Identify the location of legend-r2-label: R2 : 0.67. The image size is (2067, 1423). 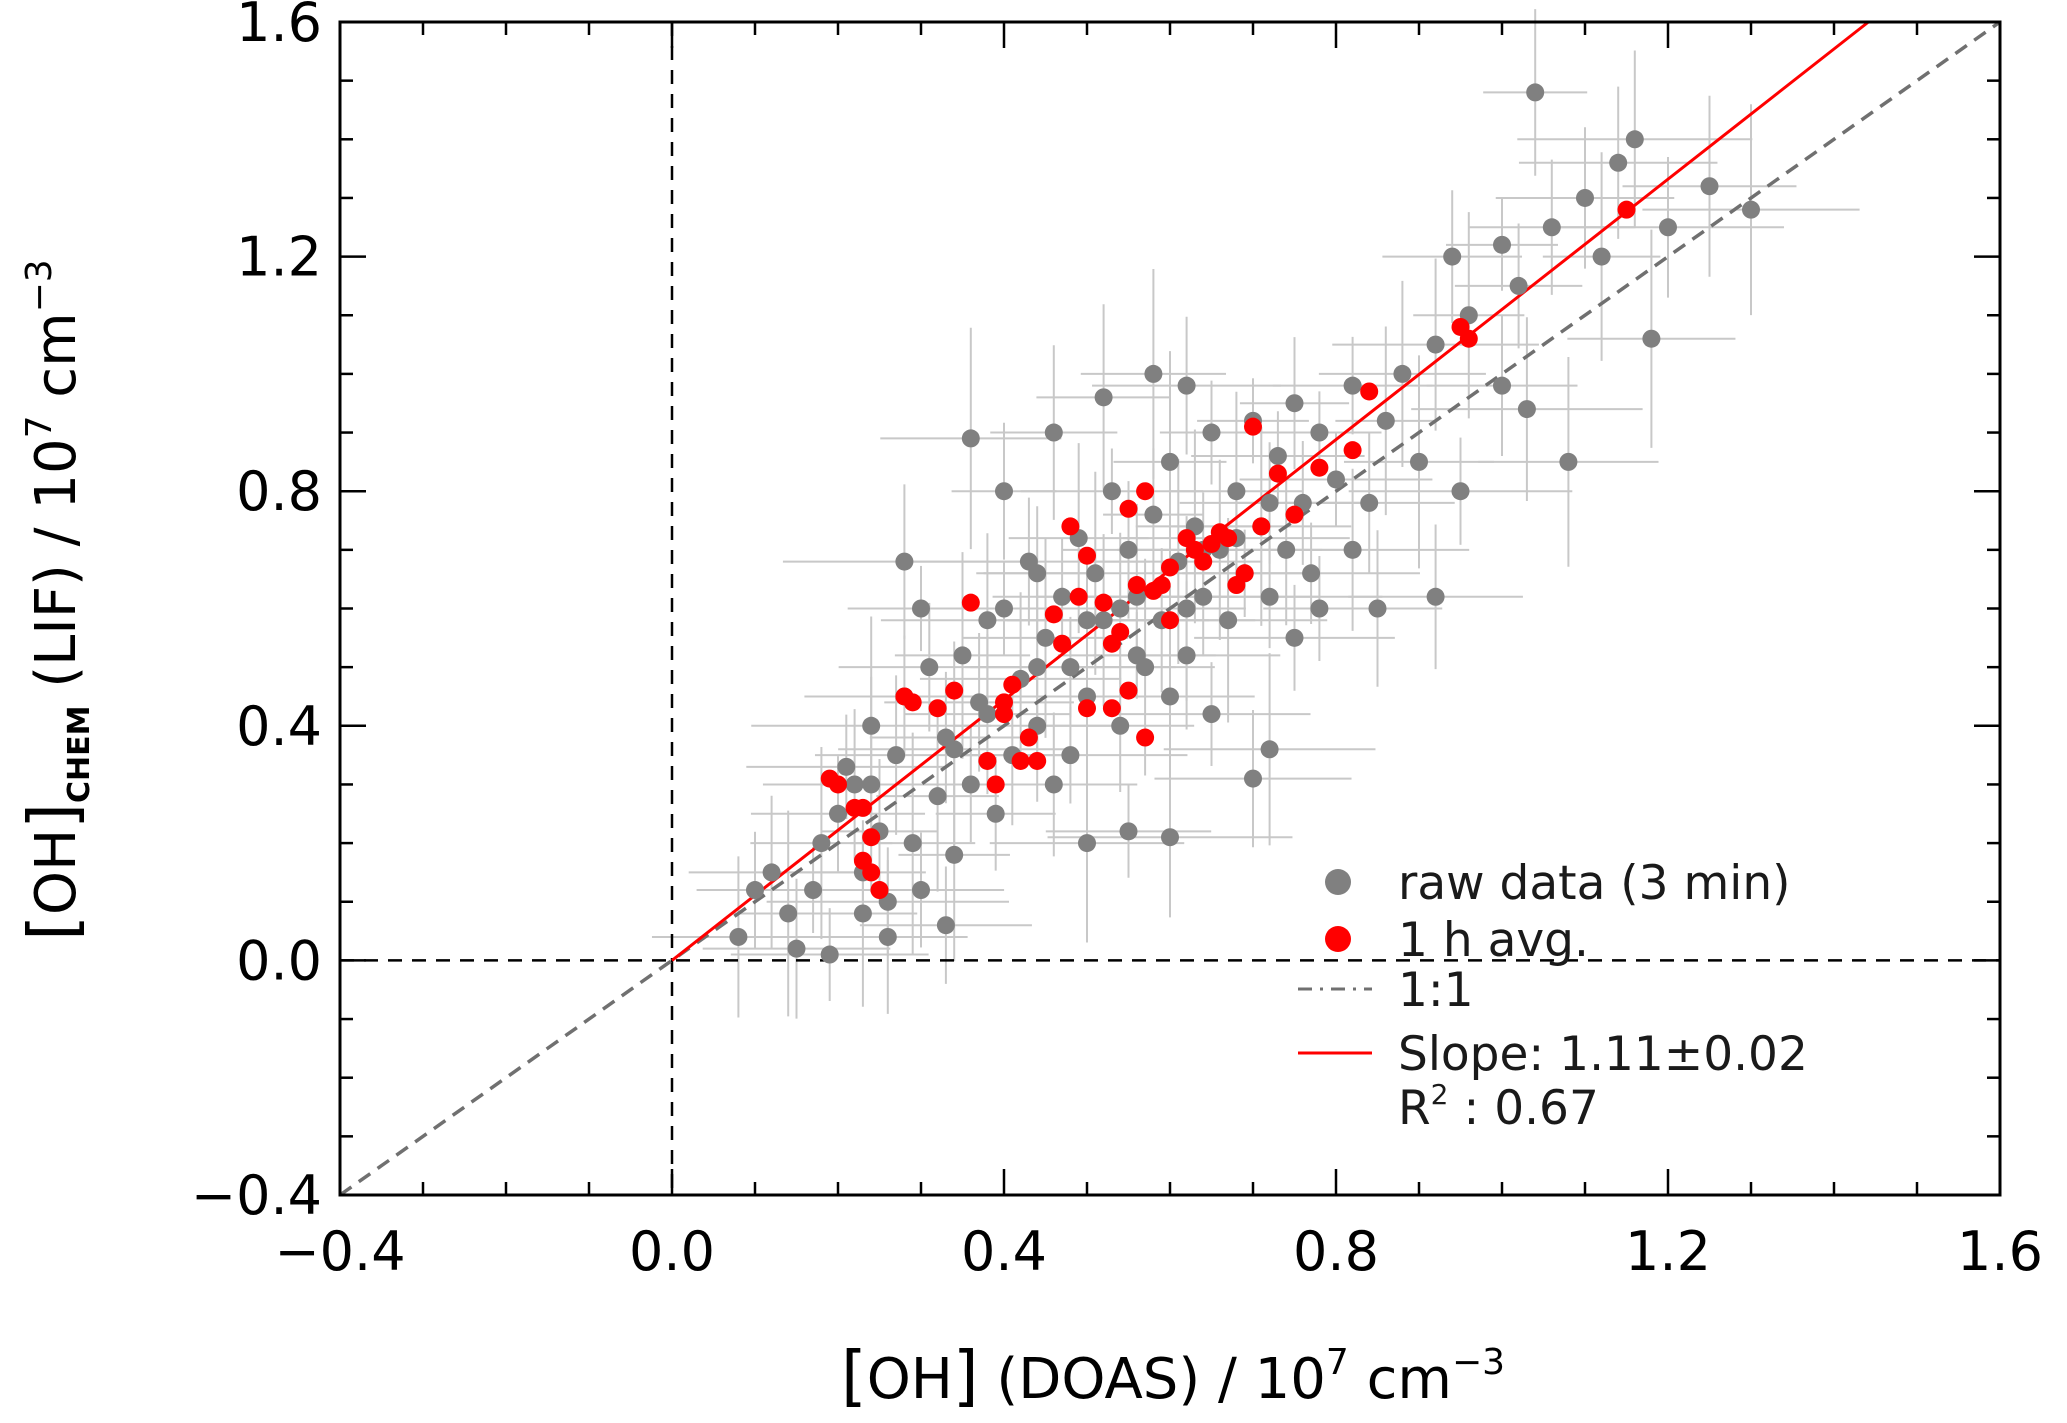
(1498, 1107).